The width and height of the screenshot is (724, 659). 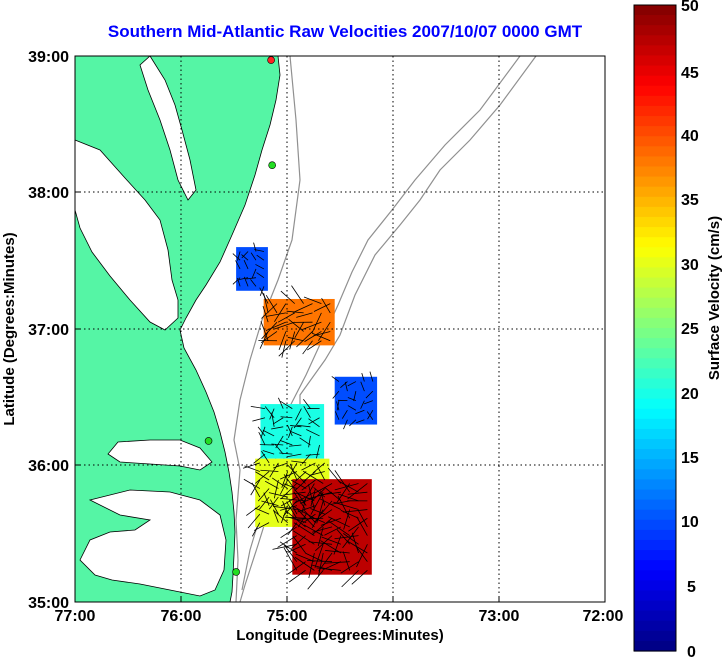 I want to click on velocity-patch, so click(x=292, y=431).